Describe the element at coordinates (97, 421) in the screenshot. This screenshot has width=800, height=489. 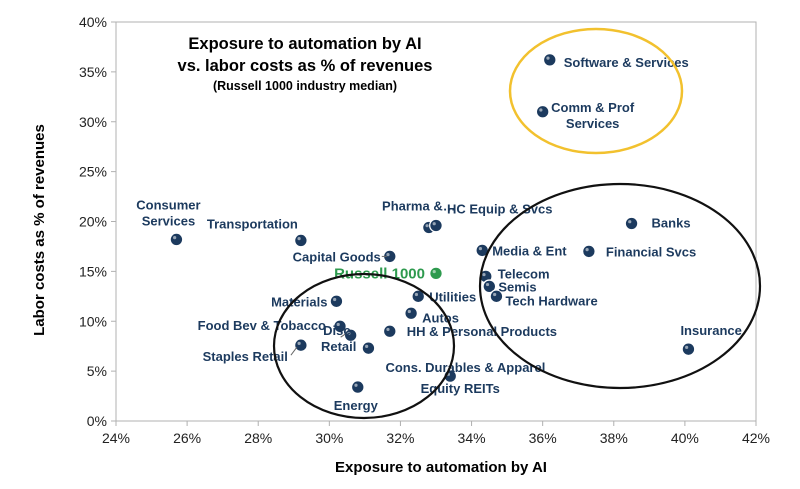
I see `y-tick-label: 0%` at that location.